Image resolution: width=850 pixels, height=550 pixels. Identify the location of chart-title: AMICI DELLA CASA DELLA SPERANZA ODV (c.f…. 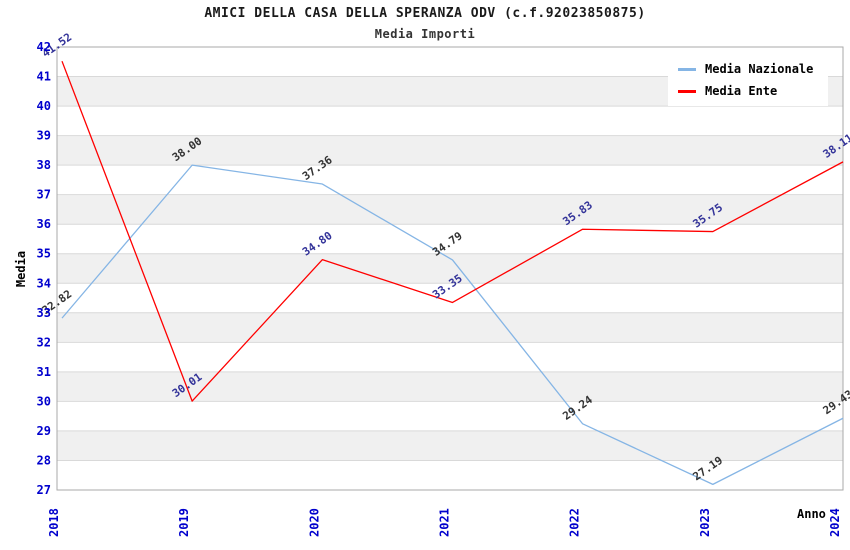
(425, 13).